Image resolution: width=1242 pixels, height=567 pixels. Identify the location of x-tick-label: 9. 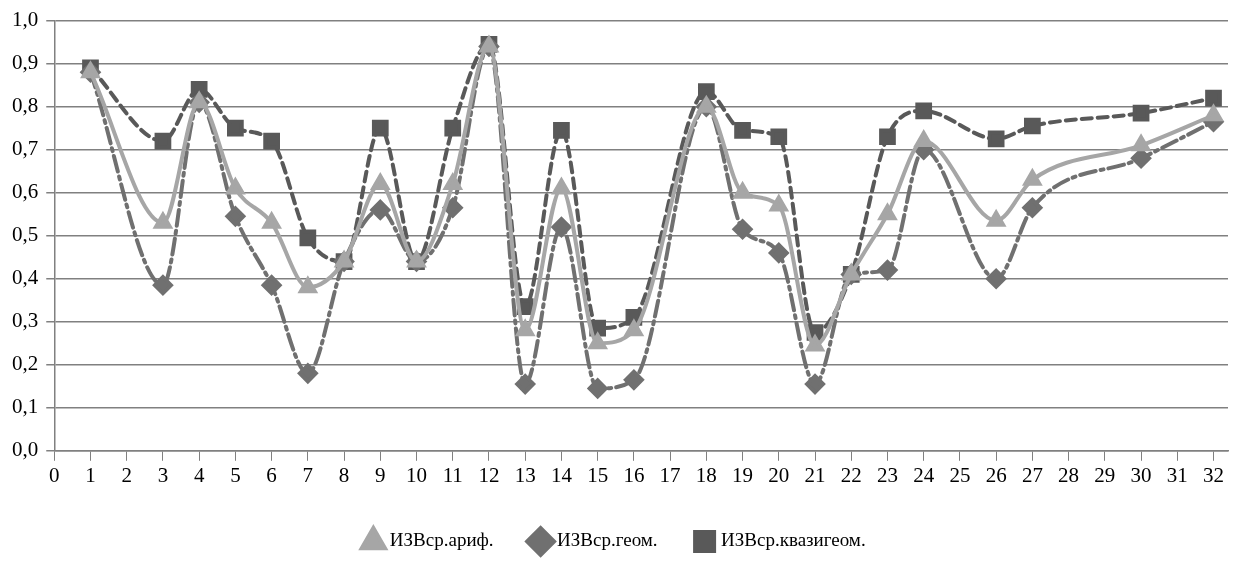
(380, 474).